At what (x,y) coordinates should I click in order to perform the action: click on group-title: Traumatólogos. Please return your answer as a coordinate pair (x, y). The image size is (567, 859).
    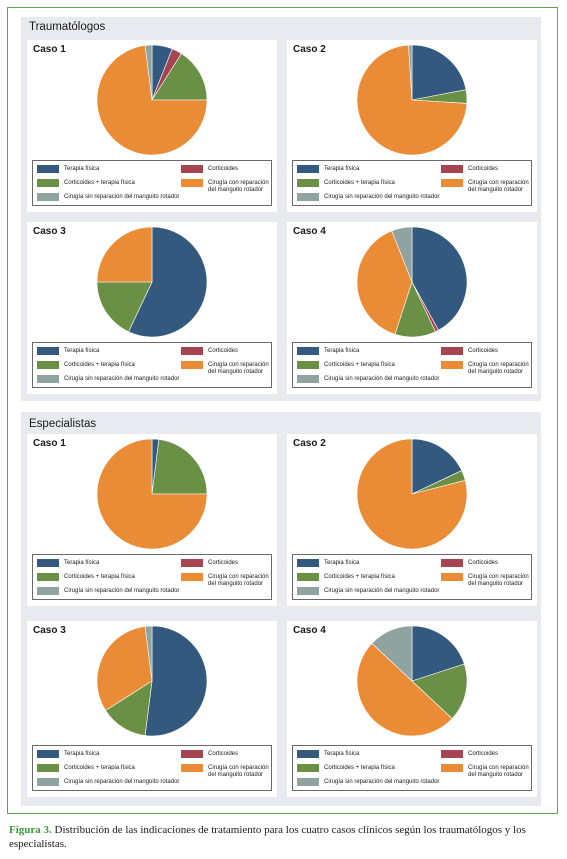
    Looking at the image, I should click on (67, 27).